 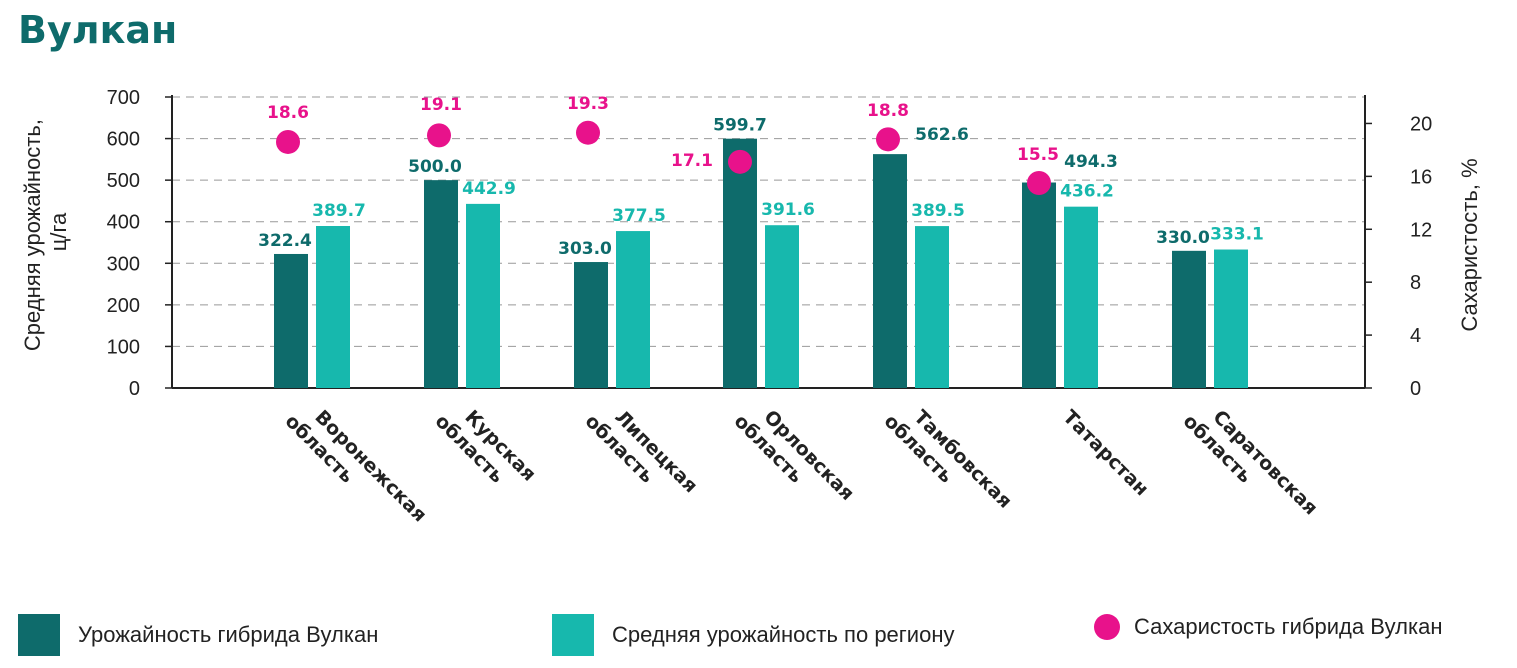 What do you see at coordinates (948, 461) in the screenshot?
I see `category-label: Тамбовскаяобласть` at bounding box center [948, 461].